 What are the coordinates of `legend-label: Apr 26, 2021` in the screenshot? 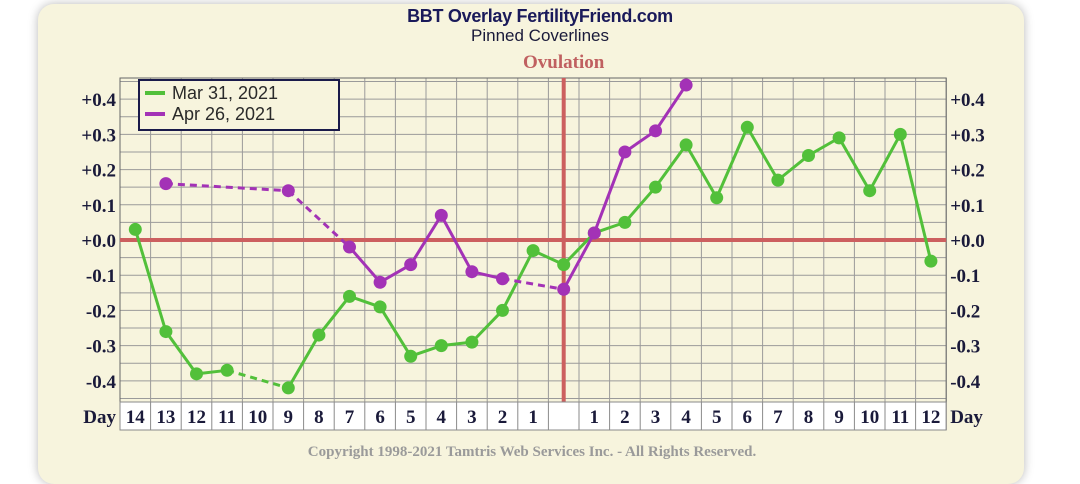 It's located at (223, 114).